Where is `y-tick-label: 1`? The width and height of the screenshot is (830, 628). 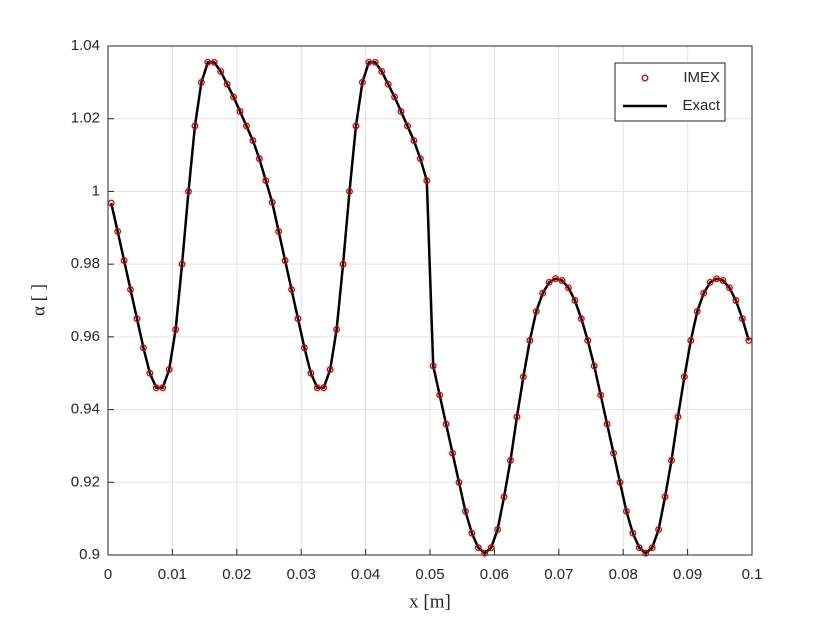
y-tick-label: 1 is located at coordinates (96, 190).